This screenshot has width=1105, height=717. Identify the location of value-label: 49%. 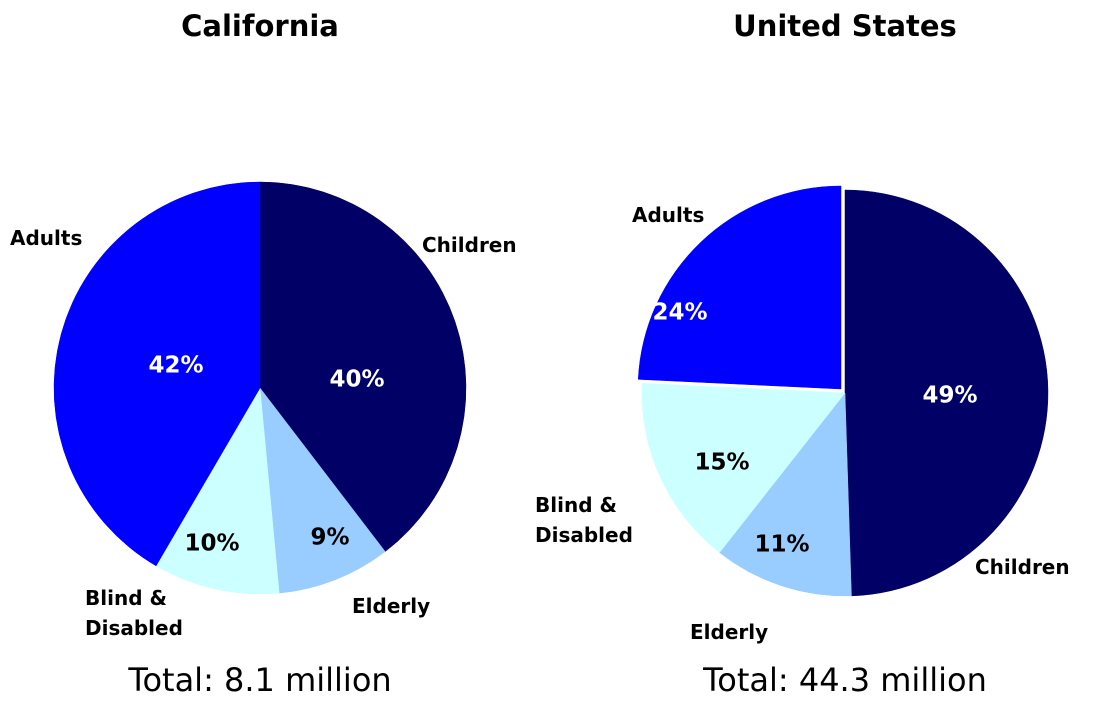
(949, 396).